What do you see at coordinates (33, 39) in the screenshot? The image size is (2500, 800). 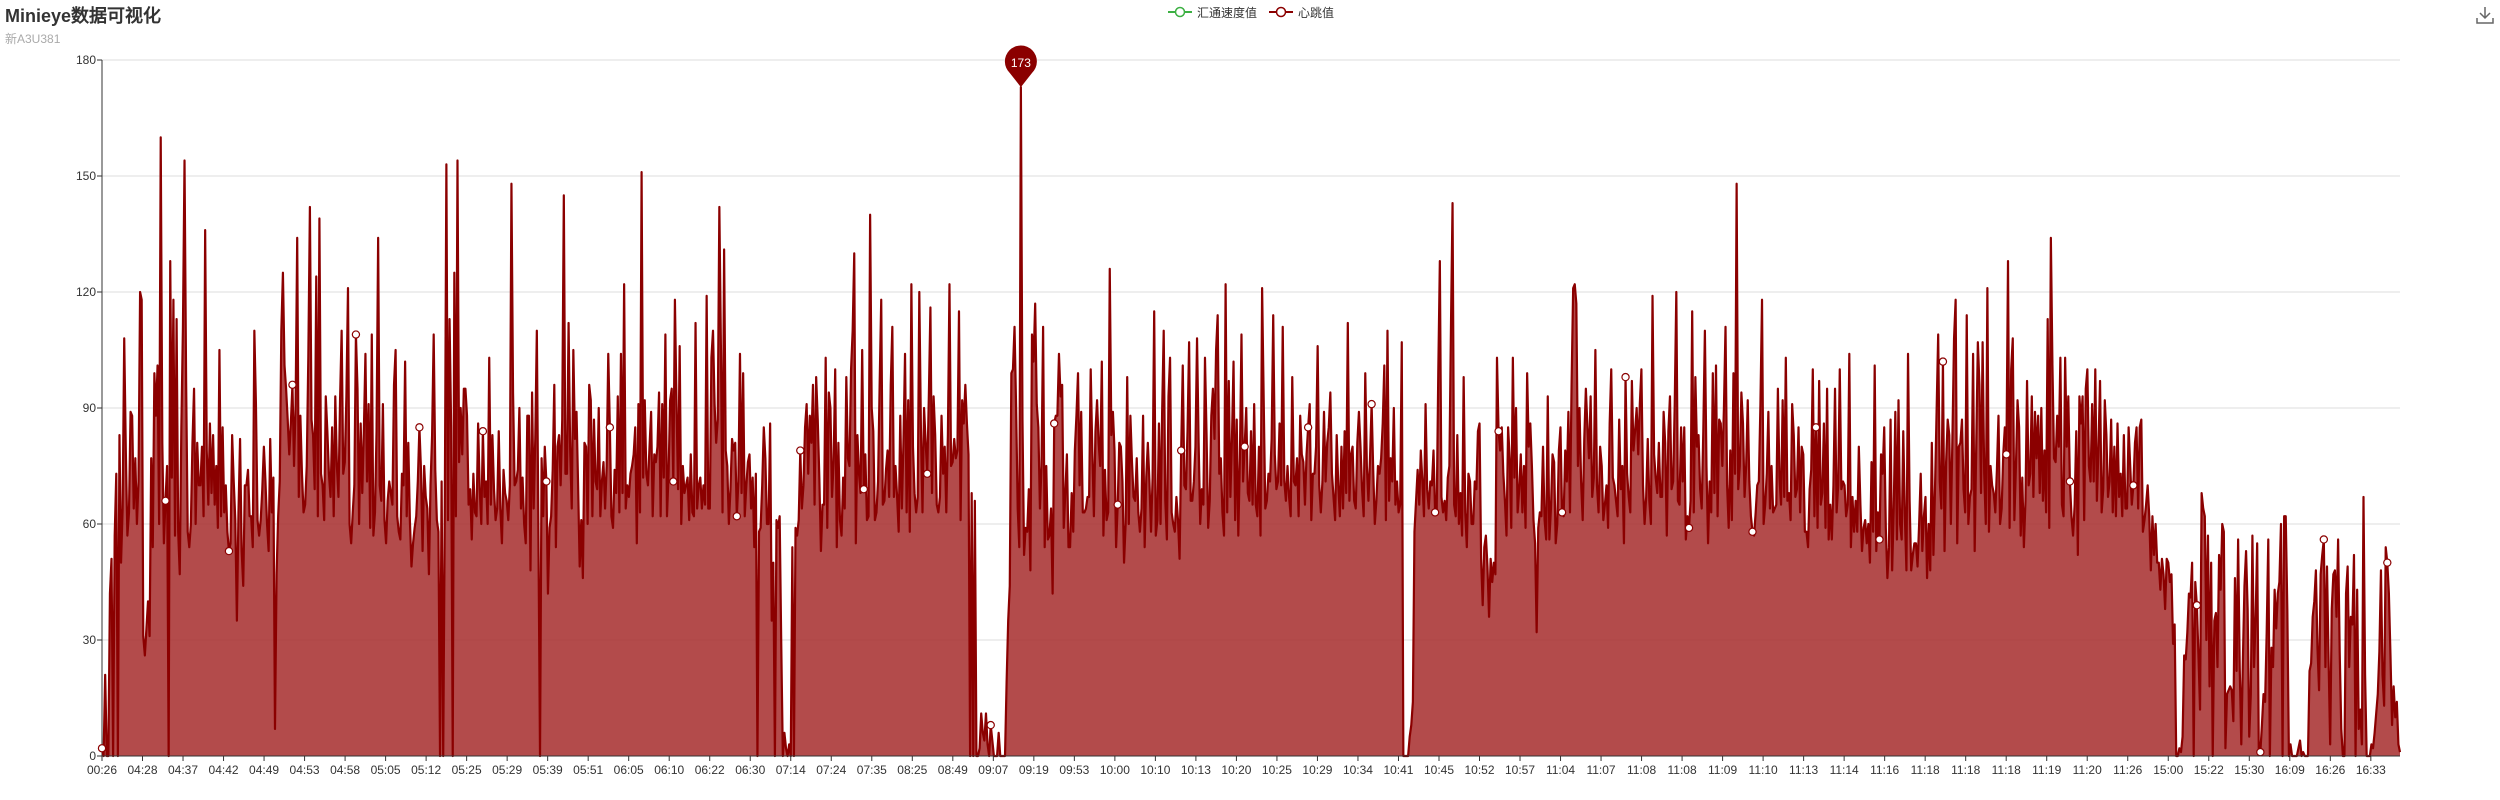 I see `page-subtitle: 新A3U381` at bounding box center [33, 39].